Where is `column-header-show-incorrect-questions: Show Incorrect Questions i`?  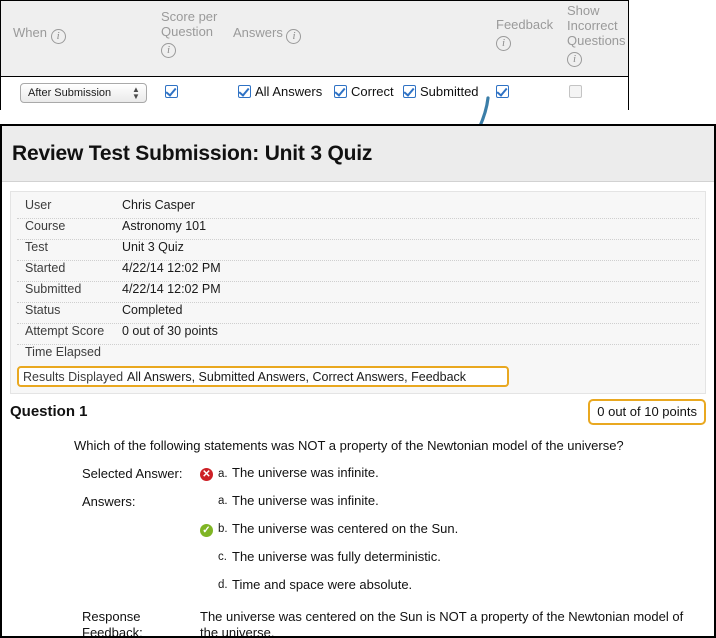 column-header-show-incorrect-questions: Show Incorrect Questions i is located at coordinates (596, 35).